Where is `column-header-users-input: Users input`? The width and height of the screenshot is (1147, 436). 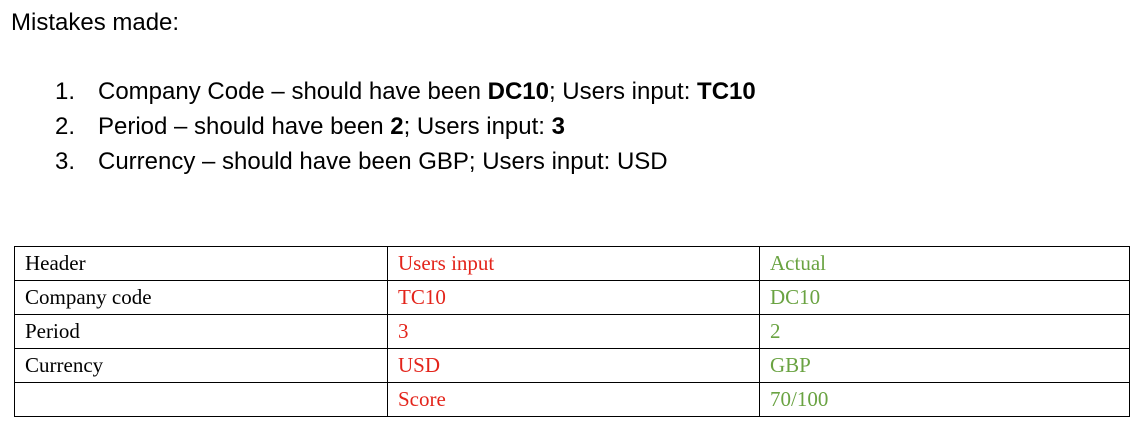
column-header-users-input: Users input is located at coordinates (573, 263).